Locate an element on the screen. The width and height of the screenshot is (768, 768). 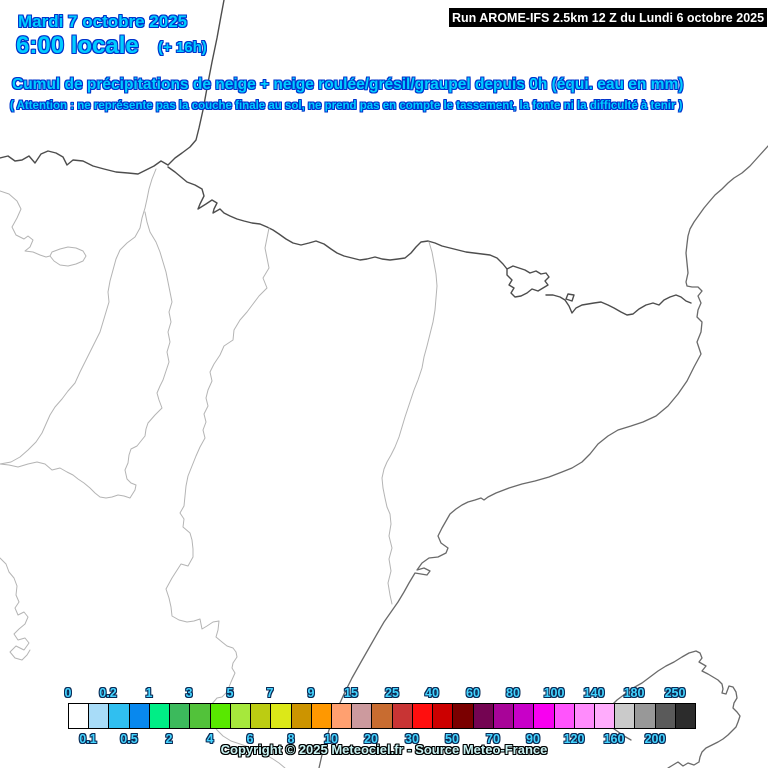
coastline-atlantic-france is located at coordinates (196, 83).